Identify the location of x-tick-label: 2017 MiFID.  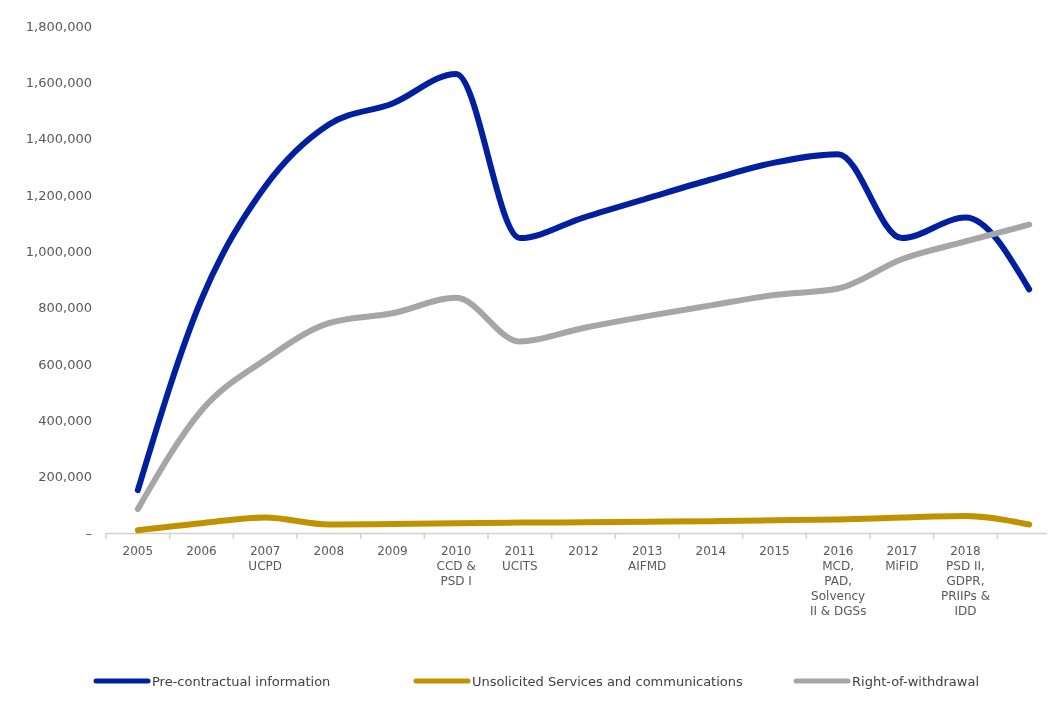
(902, 558).